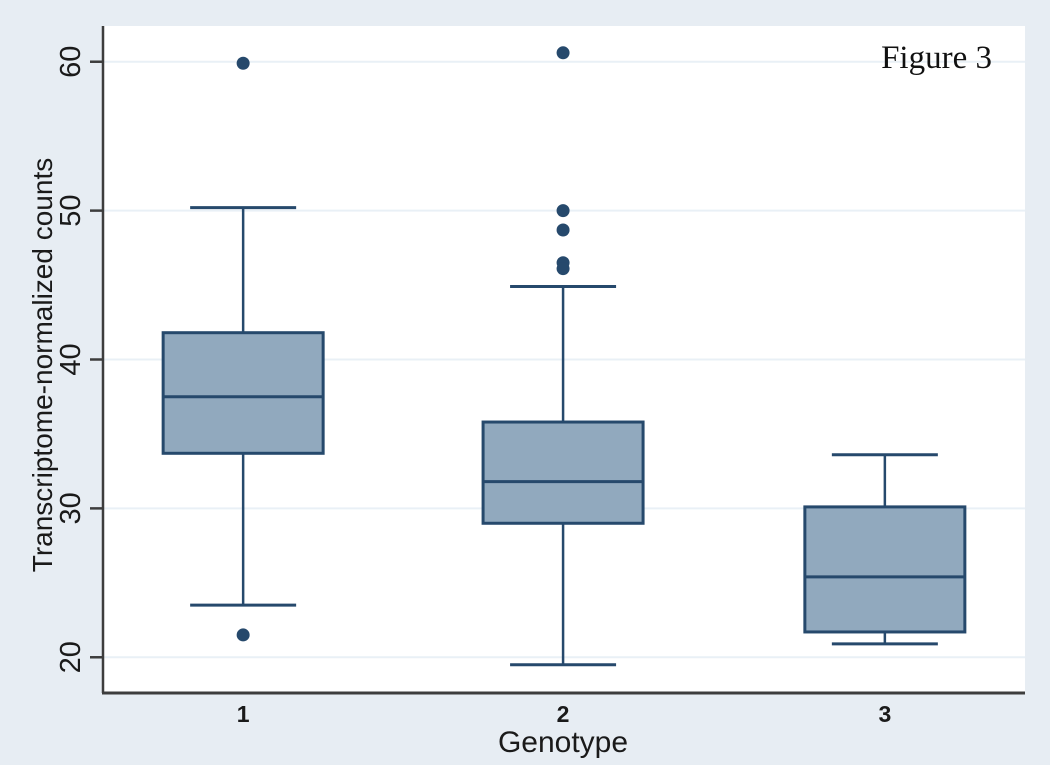 The width and height of the screenshot is (1050, 765). Describe the element at coordinates (884, 714) in the screenshot. I see `x-tick-label: 3` at that location.